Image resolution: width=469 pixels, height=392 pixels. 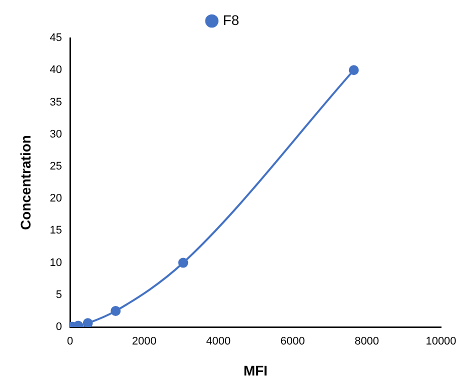 I want to click on y-tick-label: 30, so click(x=56, y=134).